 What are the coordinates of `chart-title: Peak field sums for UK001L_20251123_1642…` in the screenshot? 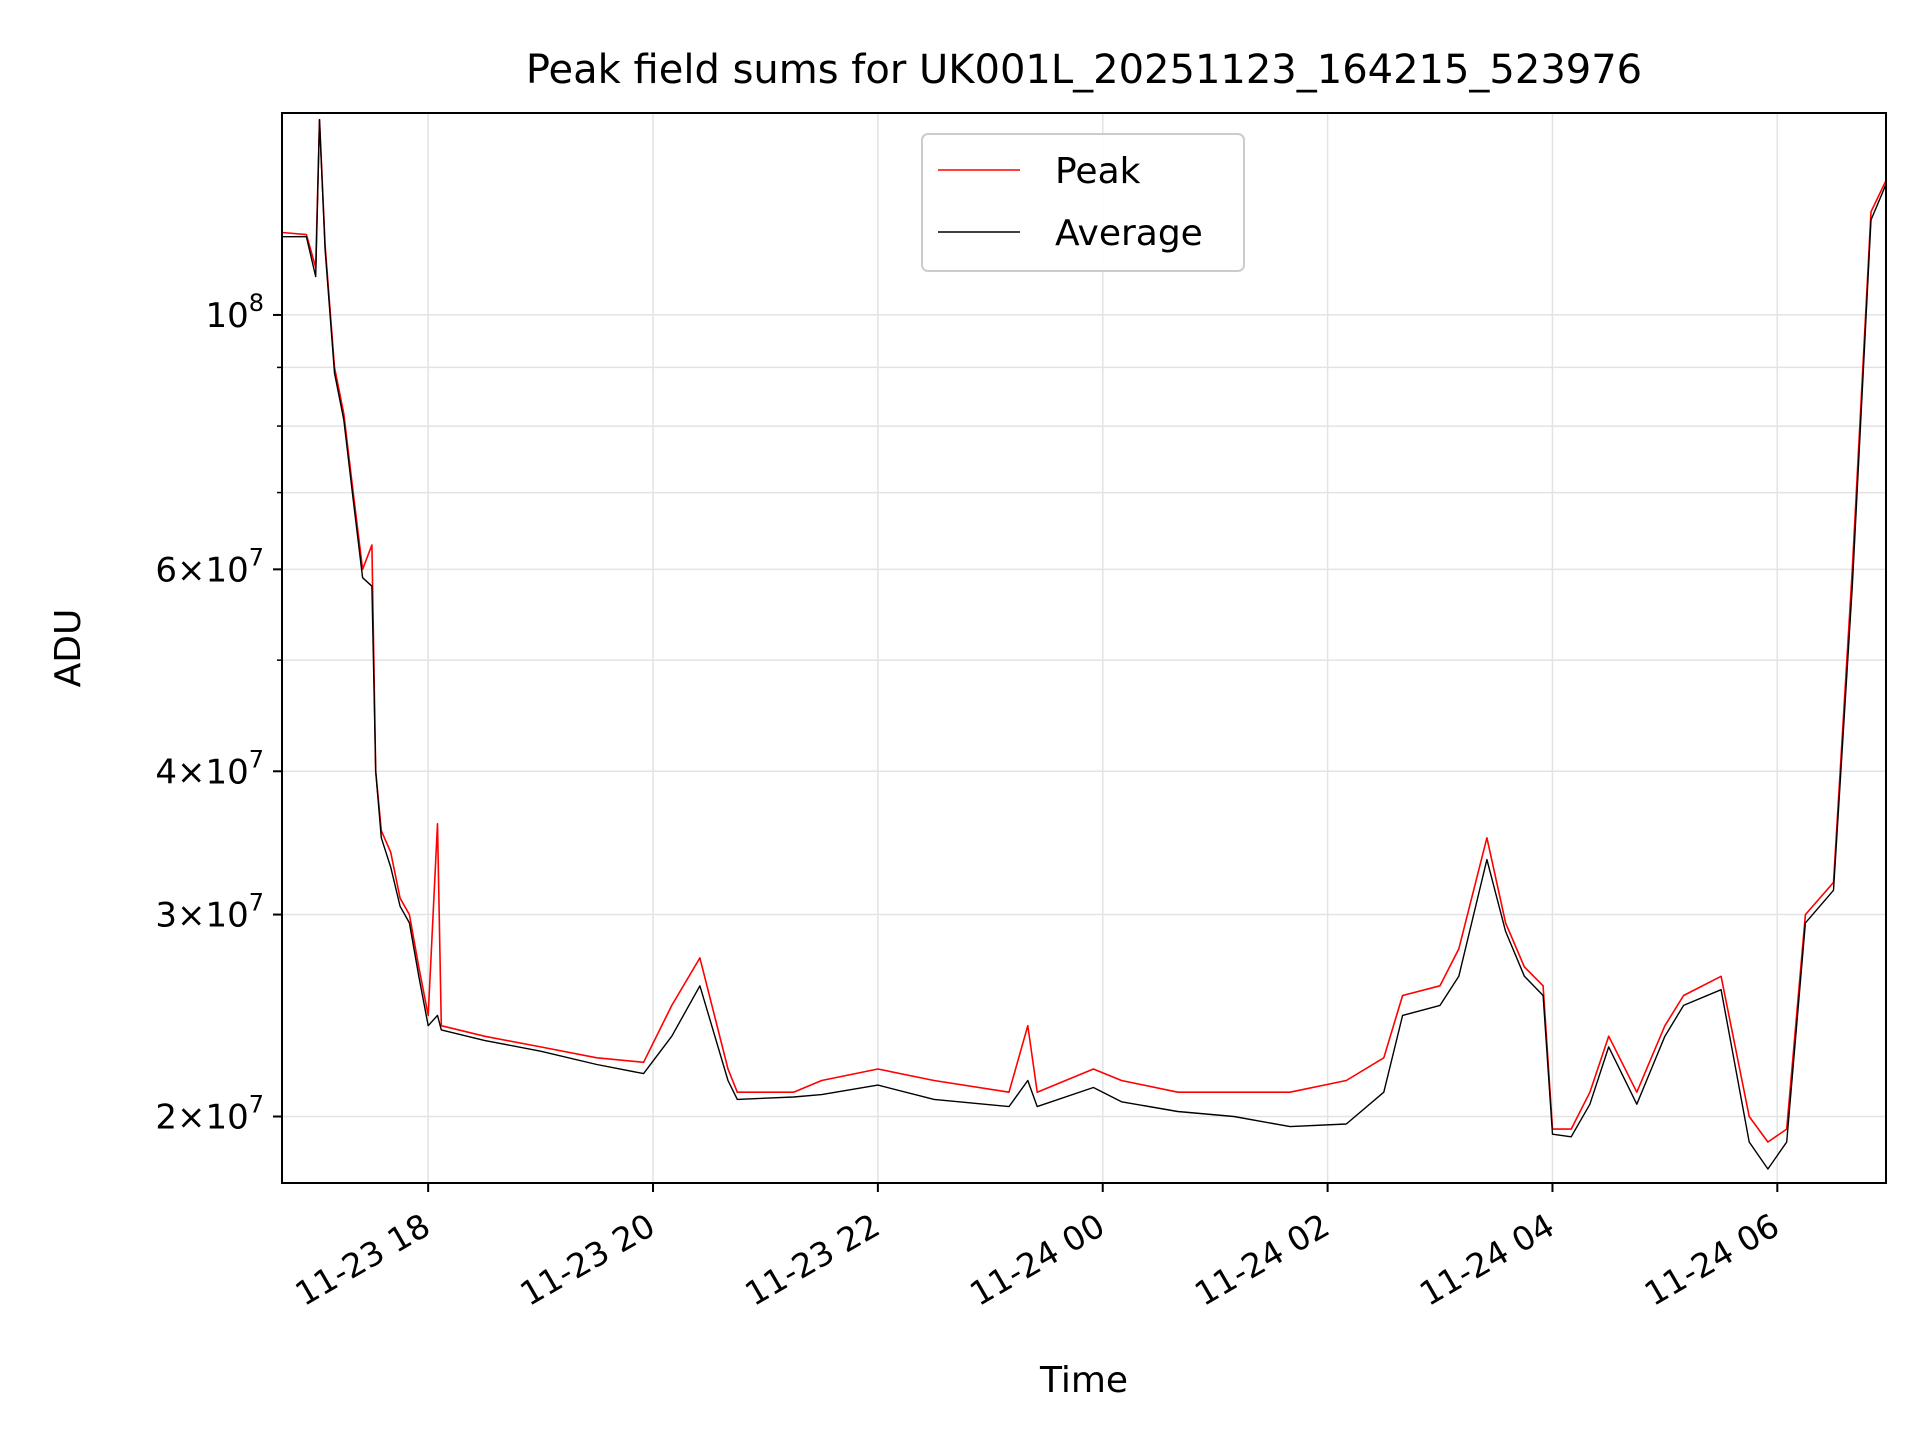 It's located at (1084, 70).